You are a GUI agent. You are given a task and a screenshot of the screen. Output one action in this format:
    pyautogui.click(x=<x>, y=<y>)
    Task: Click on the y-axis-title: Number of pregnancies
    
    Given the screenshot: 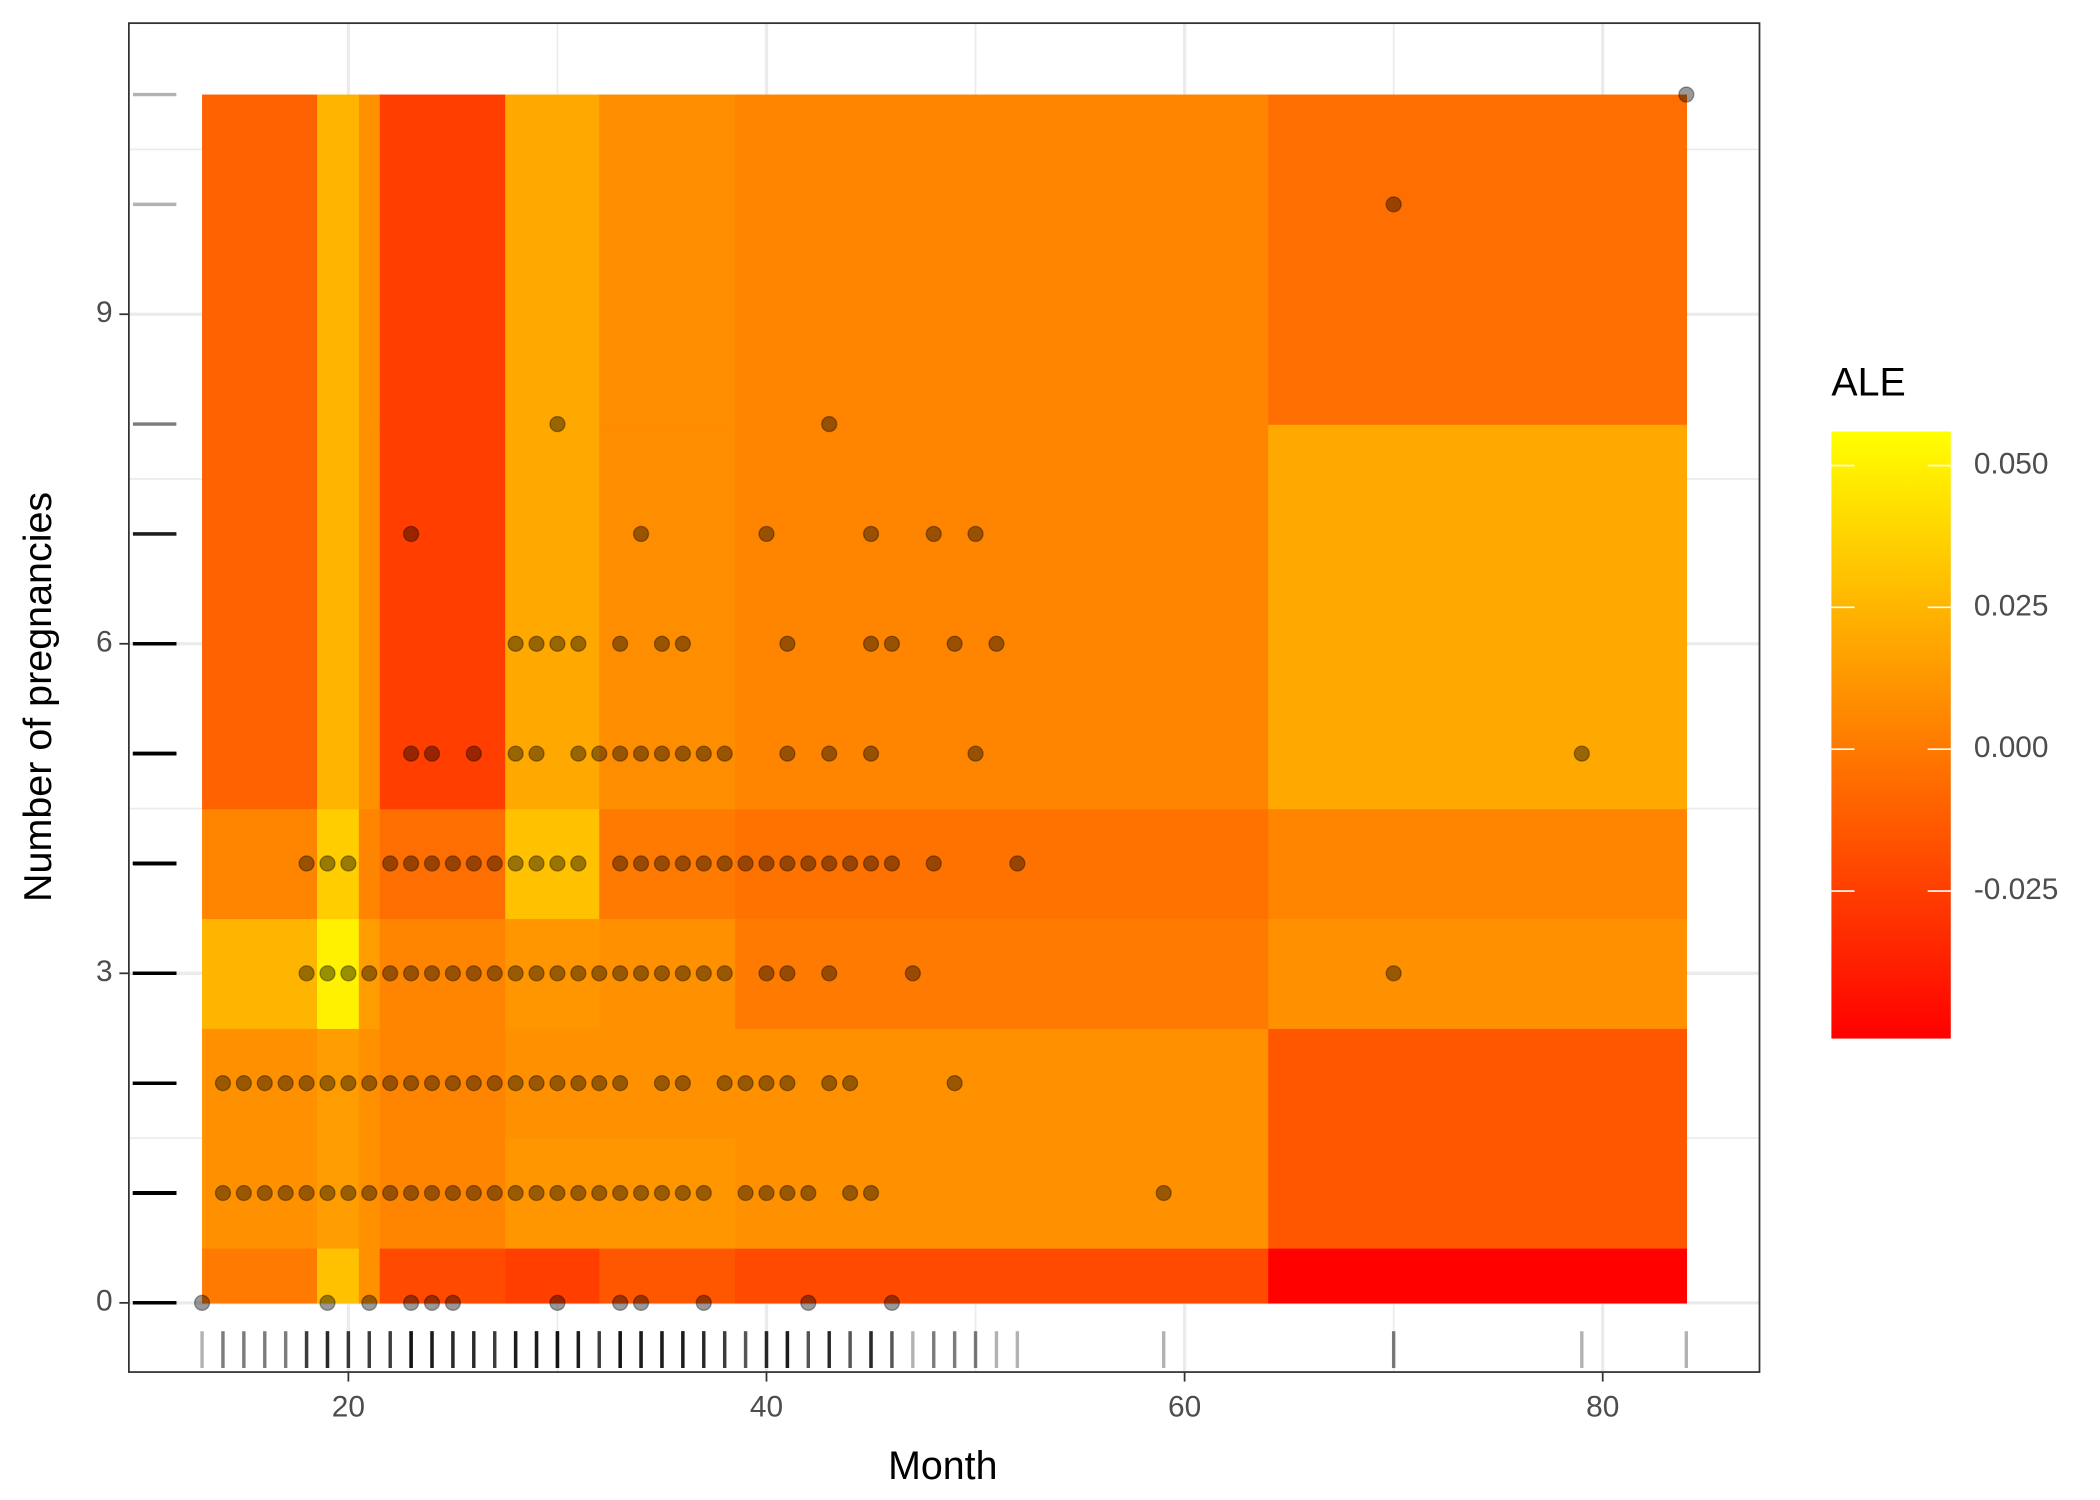 What is the action you would take?
    pyautogui.click(x=38, y=697)
    